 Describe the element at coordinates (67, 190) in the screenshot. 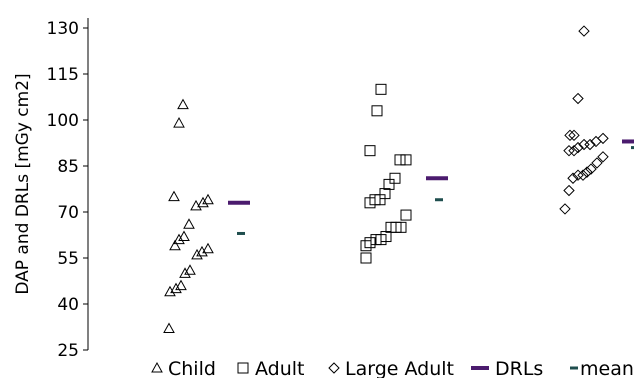

I see `y-axis-ticks: 25 40 55 70 85 100 115 130` at that location.